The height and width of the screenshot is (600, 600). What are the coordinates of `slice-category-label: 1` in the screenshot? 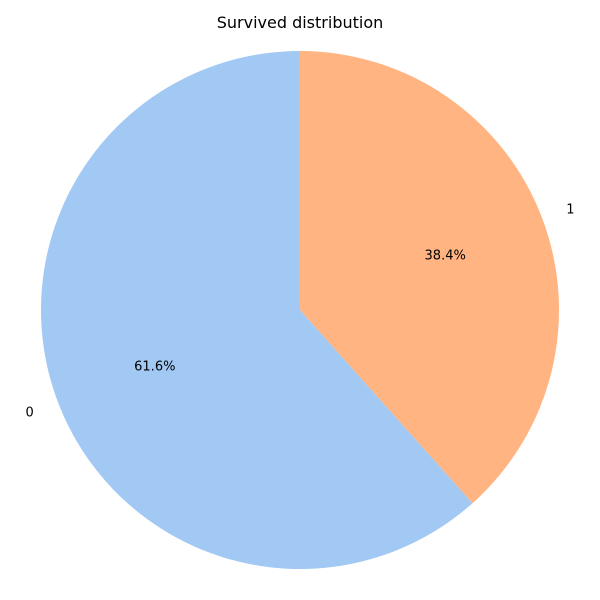 It's located at (570, 209).